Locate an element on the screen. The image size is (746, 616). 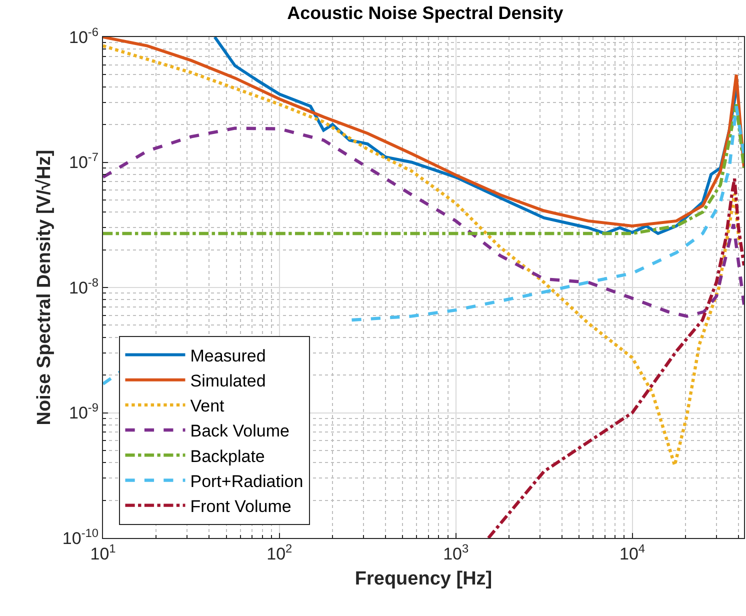
y-tick-label: 10$^{-9}$ is located at coordinates (84, 411).